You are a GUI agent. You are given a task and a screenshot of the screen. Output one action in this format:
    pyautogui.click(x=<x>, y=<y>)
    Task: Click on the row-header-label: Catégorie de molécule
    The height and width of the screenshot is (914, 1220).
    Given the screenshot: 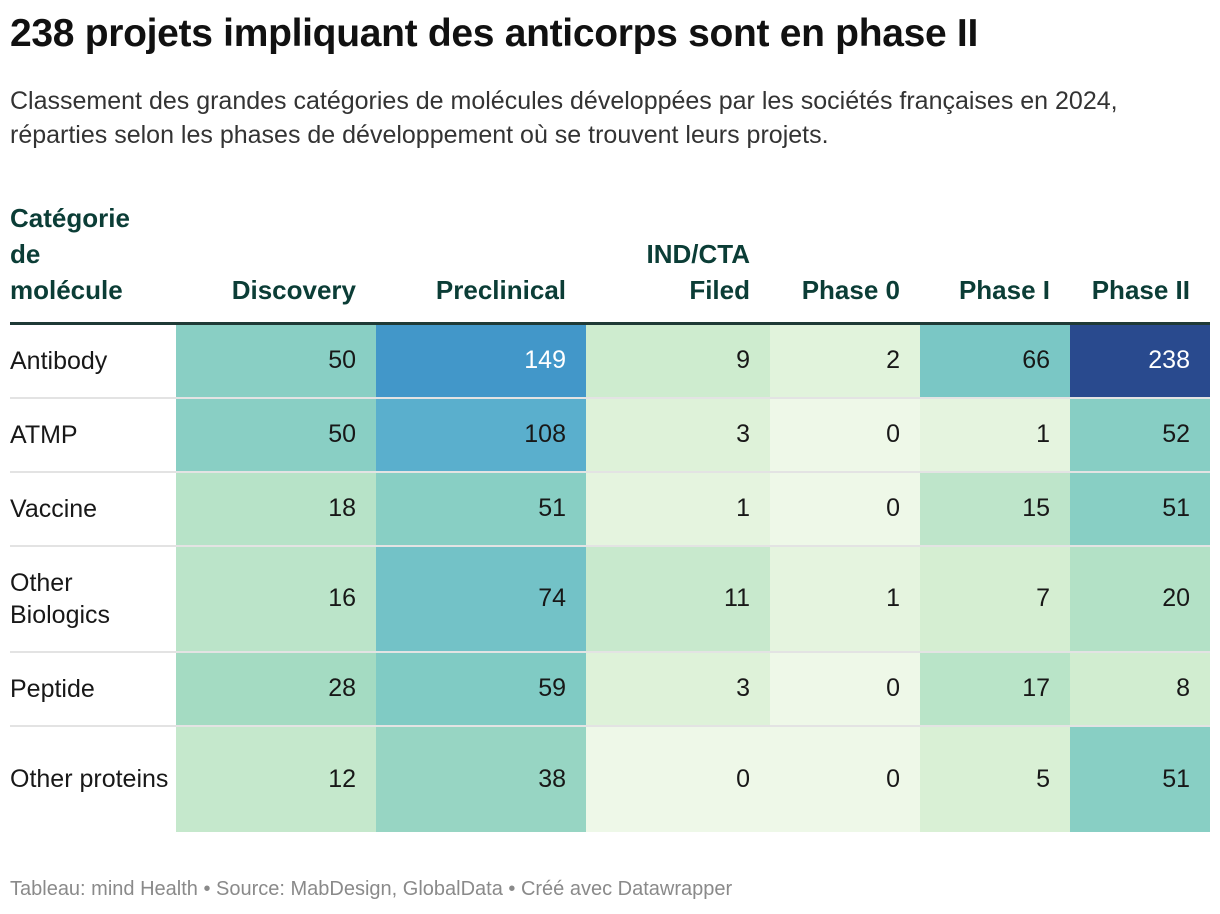 What is the action you would take?
    pyautogui.click(x=70, y=254)
    